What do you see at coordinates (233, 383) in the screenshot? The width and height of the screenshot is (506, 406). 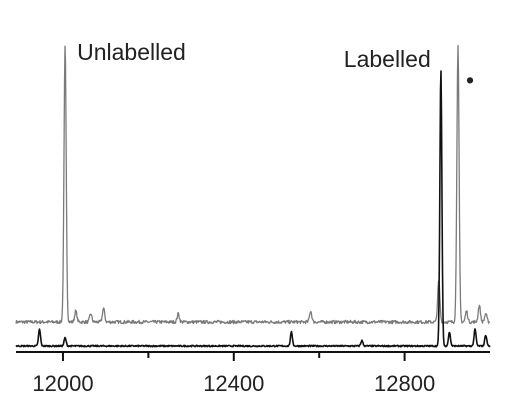 I see `x-tick-label-1: 12400` at bounding box center [233, 383].